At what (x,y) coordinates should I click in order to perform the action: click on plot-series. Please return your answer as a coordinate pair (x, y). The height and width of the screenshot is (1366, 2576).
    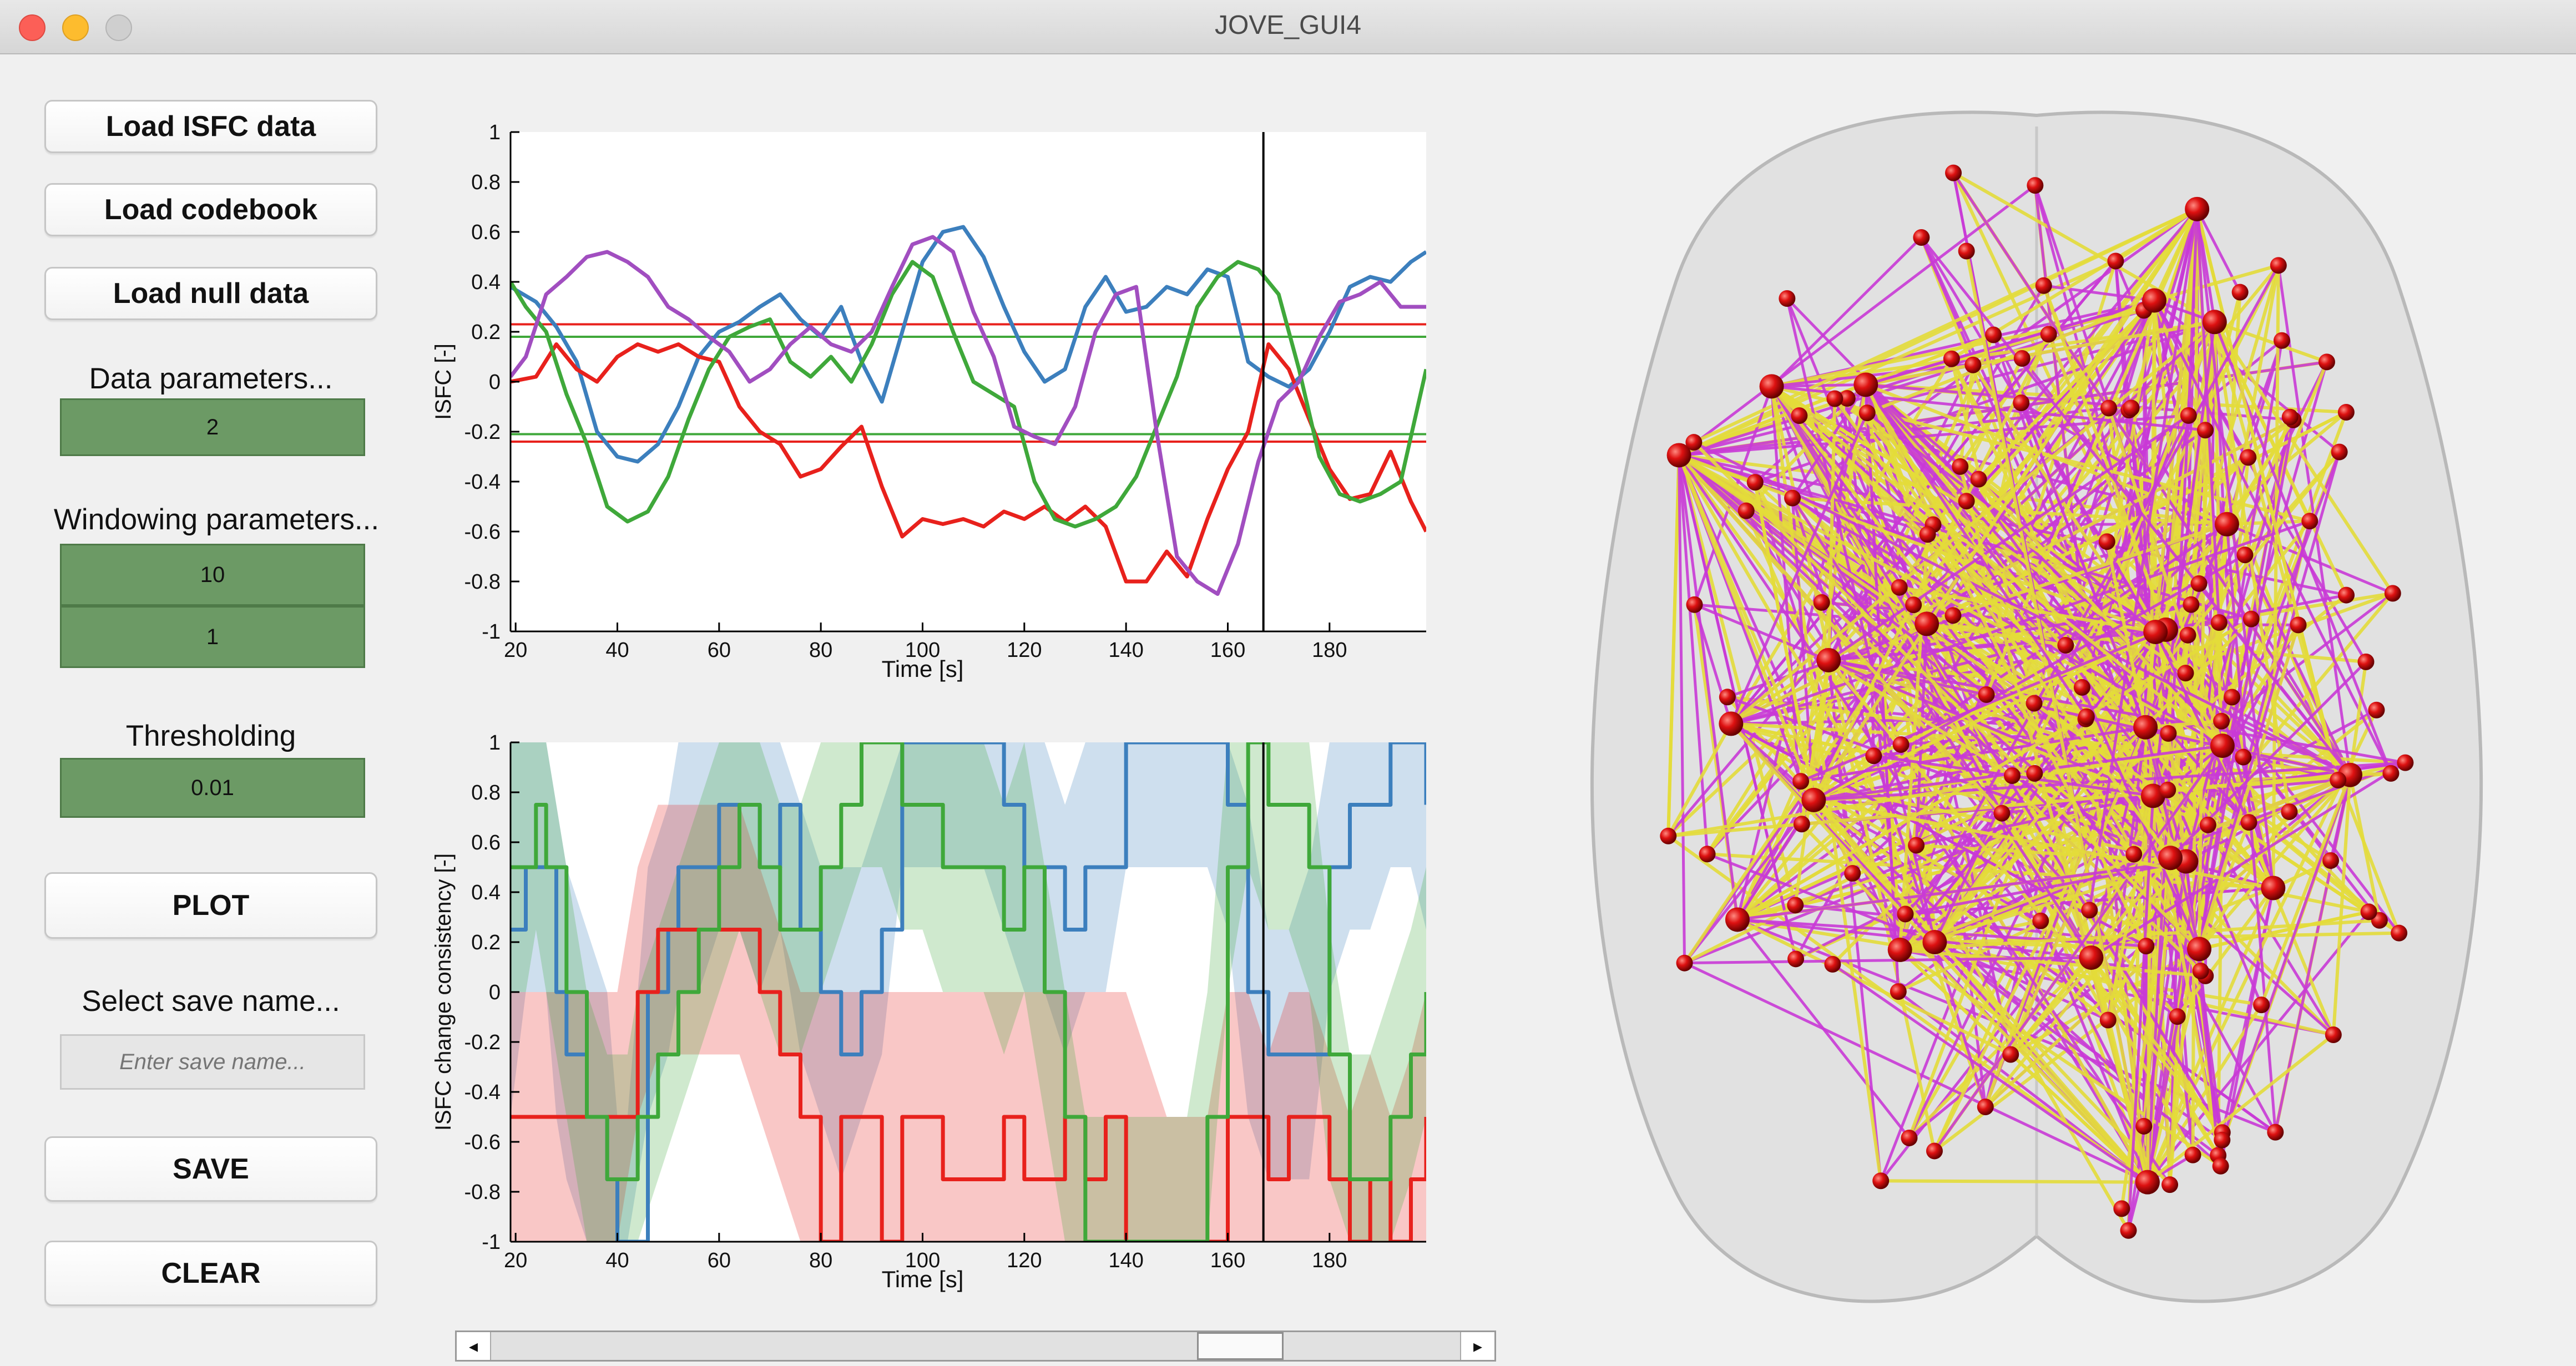
    Looking at the image, I should click on (968, 992).